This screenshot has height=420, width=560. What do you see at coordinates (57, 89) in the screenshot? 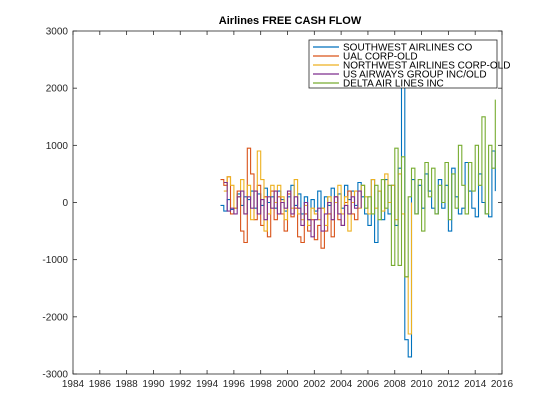
I see `y-tick-label: 2000` at bounding box center [57, 89].